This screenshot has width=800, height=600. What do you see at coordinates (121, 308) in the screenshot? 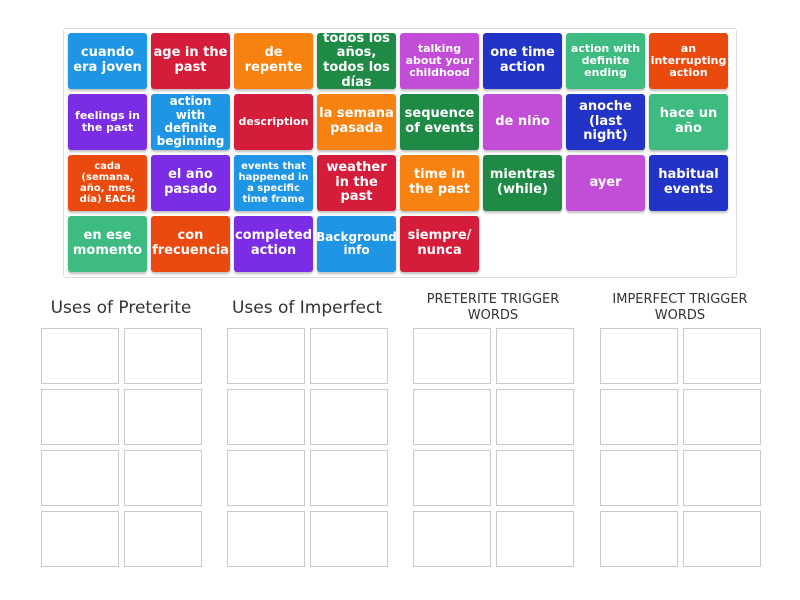
I see `group-title: Uses of Preterite` at bounding box center [121, 308].